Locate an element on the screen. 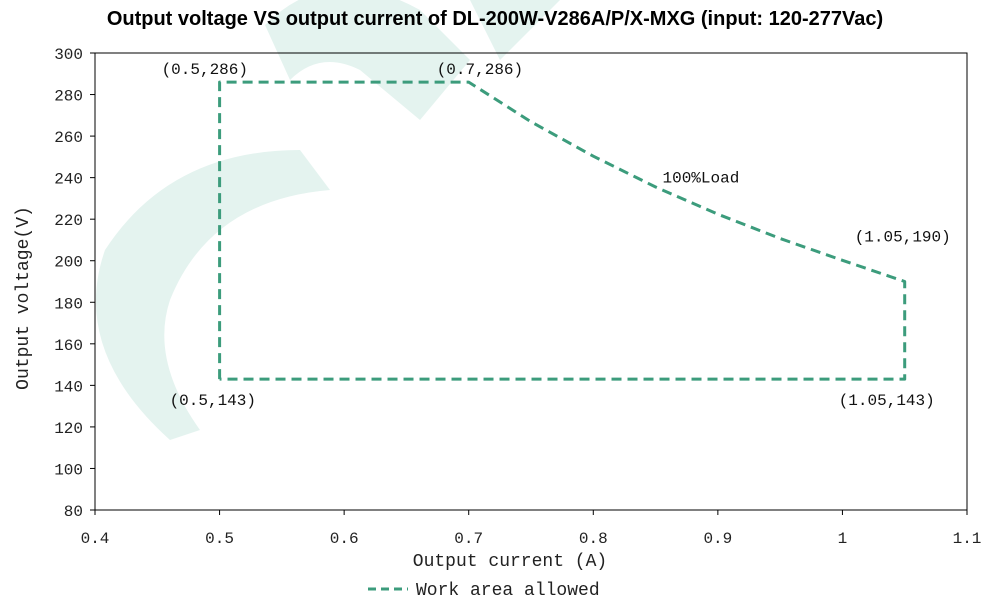 This screenshot has width=990, height=603. x-tick-label: 0.7 is located at coordinates (468, 539).